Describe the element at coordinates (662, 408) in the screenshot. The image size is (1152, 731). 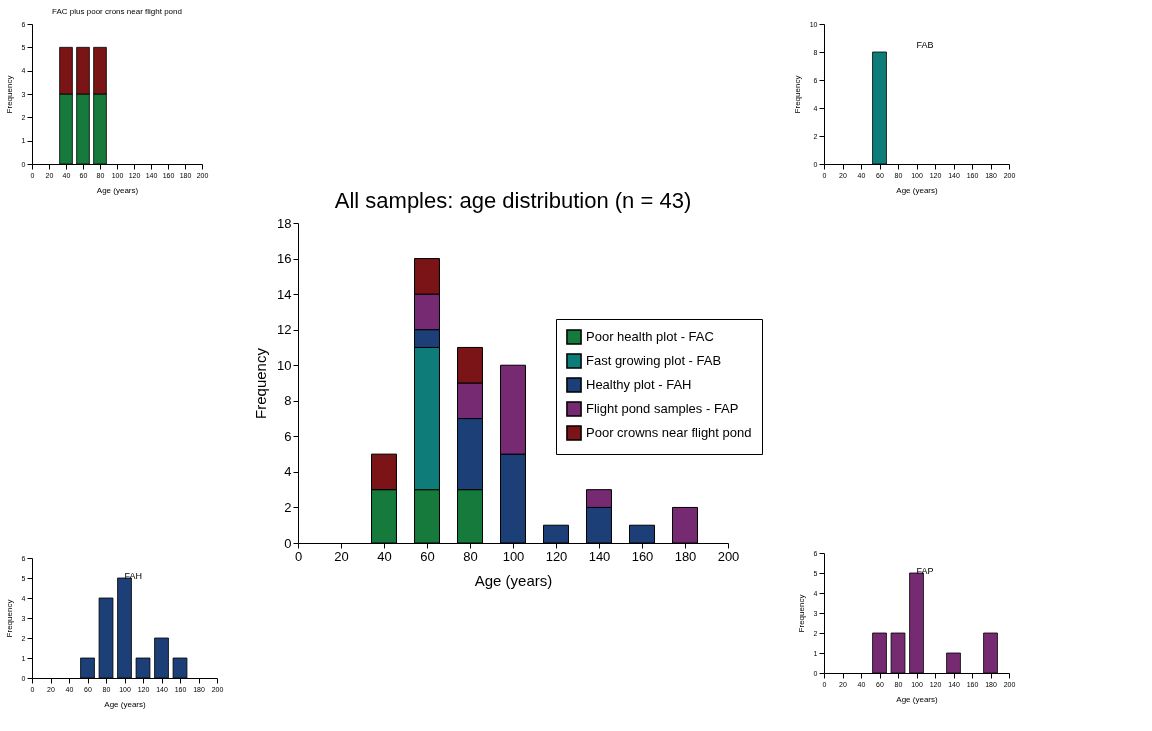
I see `legend-label: Flight pond samples - FAP` at that location.